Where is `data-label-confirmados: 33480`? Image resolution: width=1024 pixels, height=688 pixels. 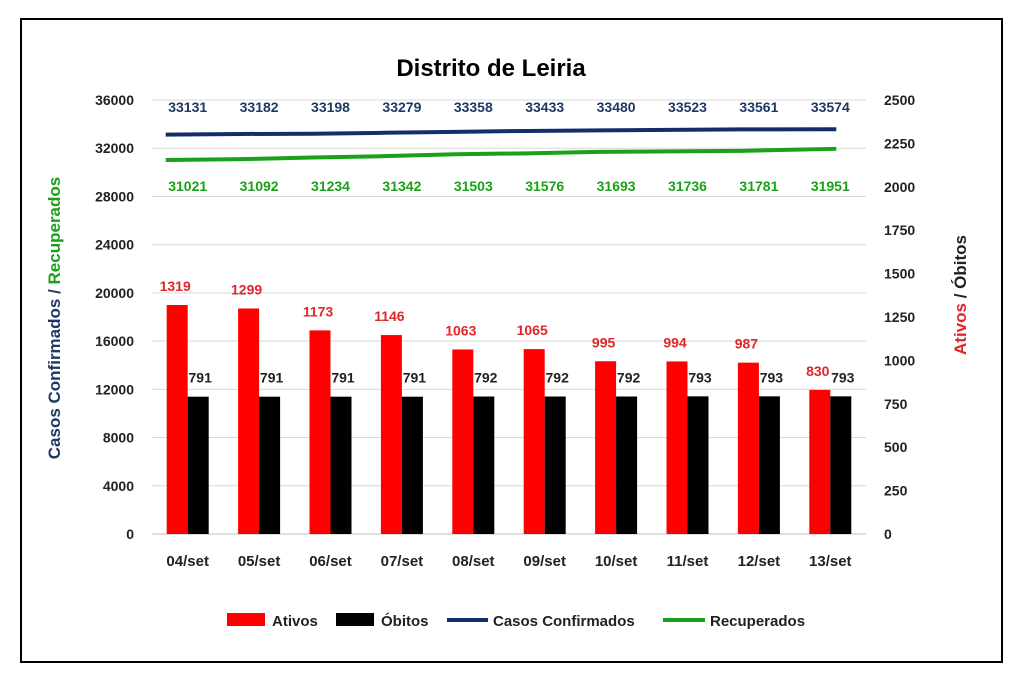 data-label-confirmados: 33480 is located at coordinates (616, 107).